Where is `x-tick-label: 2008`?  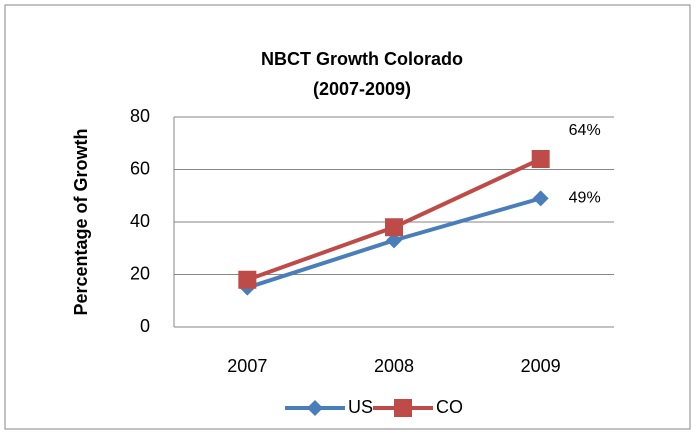
x-tick-label: 2008 is located at coordinates (394, 366).